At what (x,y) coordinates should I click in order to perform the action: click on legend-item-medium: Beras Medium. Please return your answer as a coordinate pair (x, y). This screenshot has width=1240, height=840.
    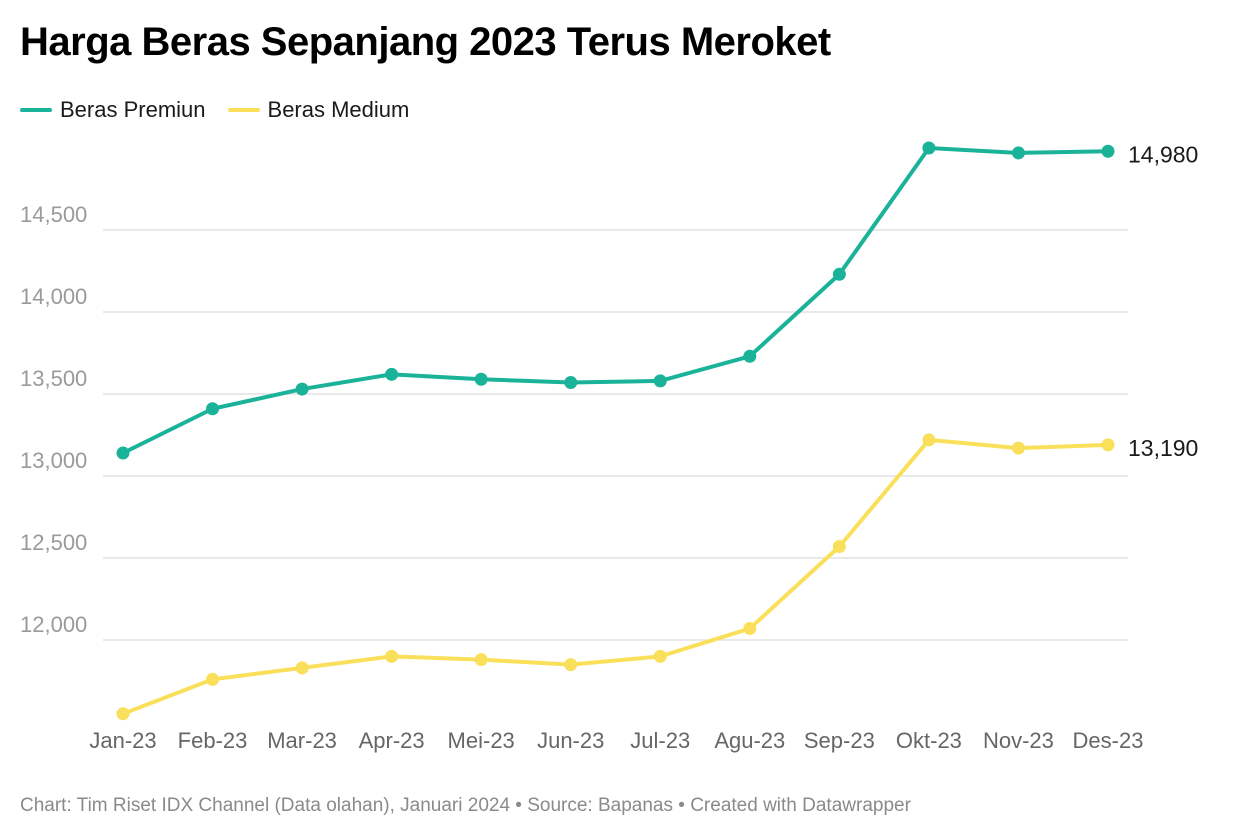
    Looking at the image, I should click on (318, 110).